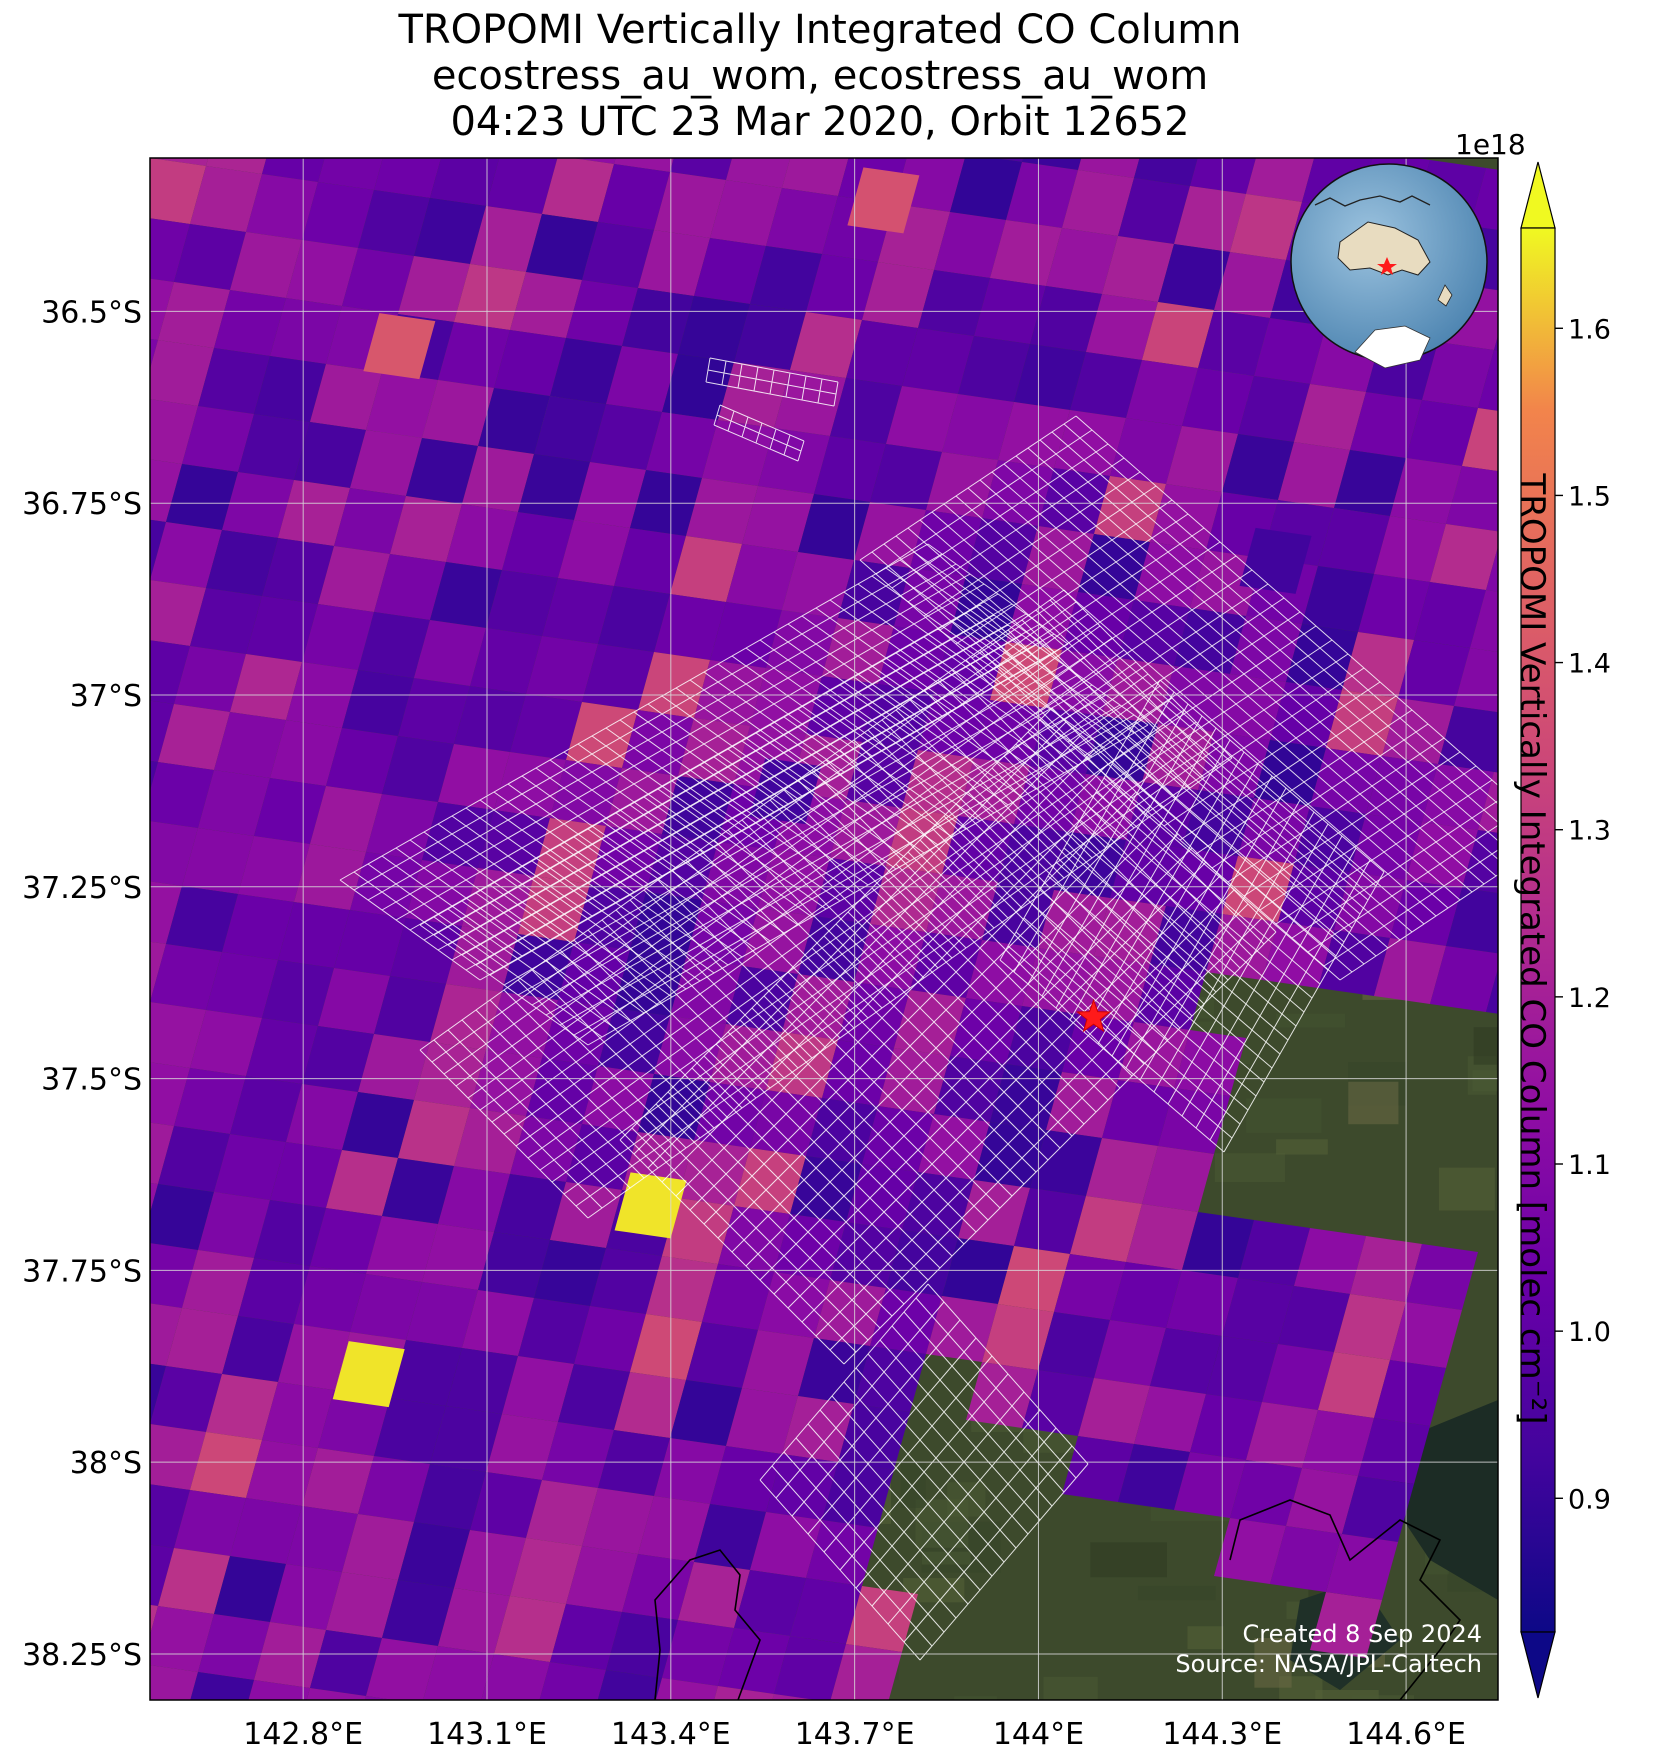  I want to click on coastline, so click(707, 1624).